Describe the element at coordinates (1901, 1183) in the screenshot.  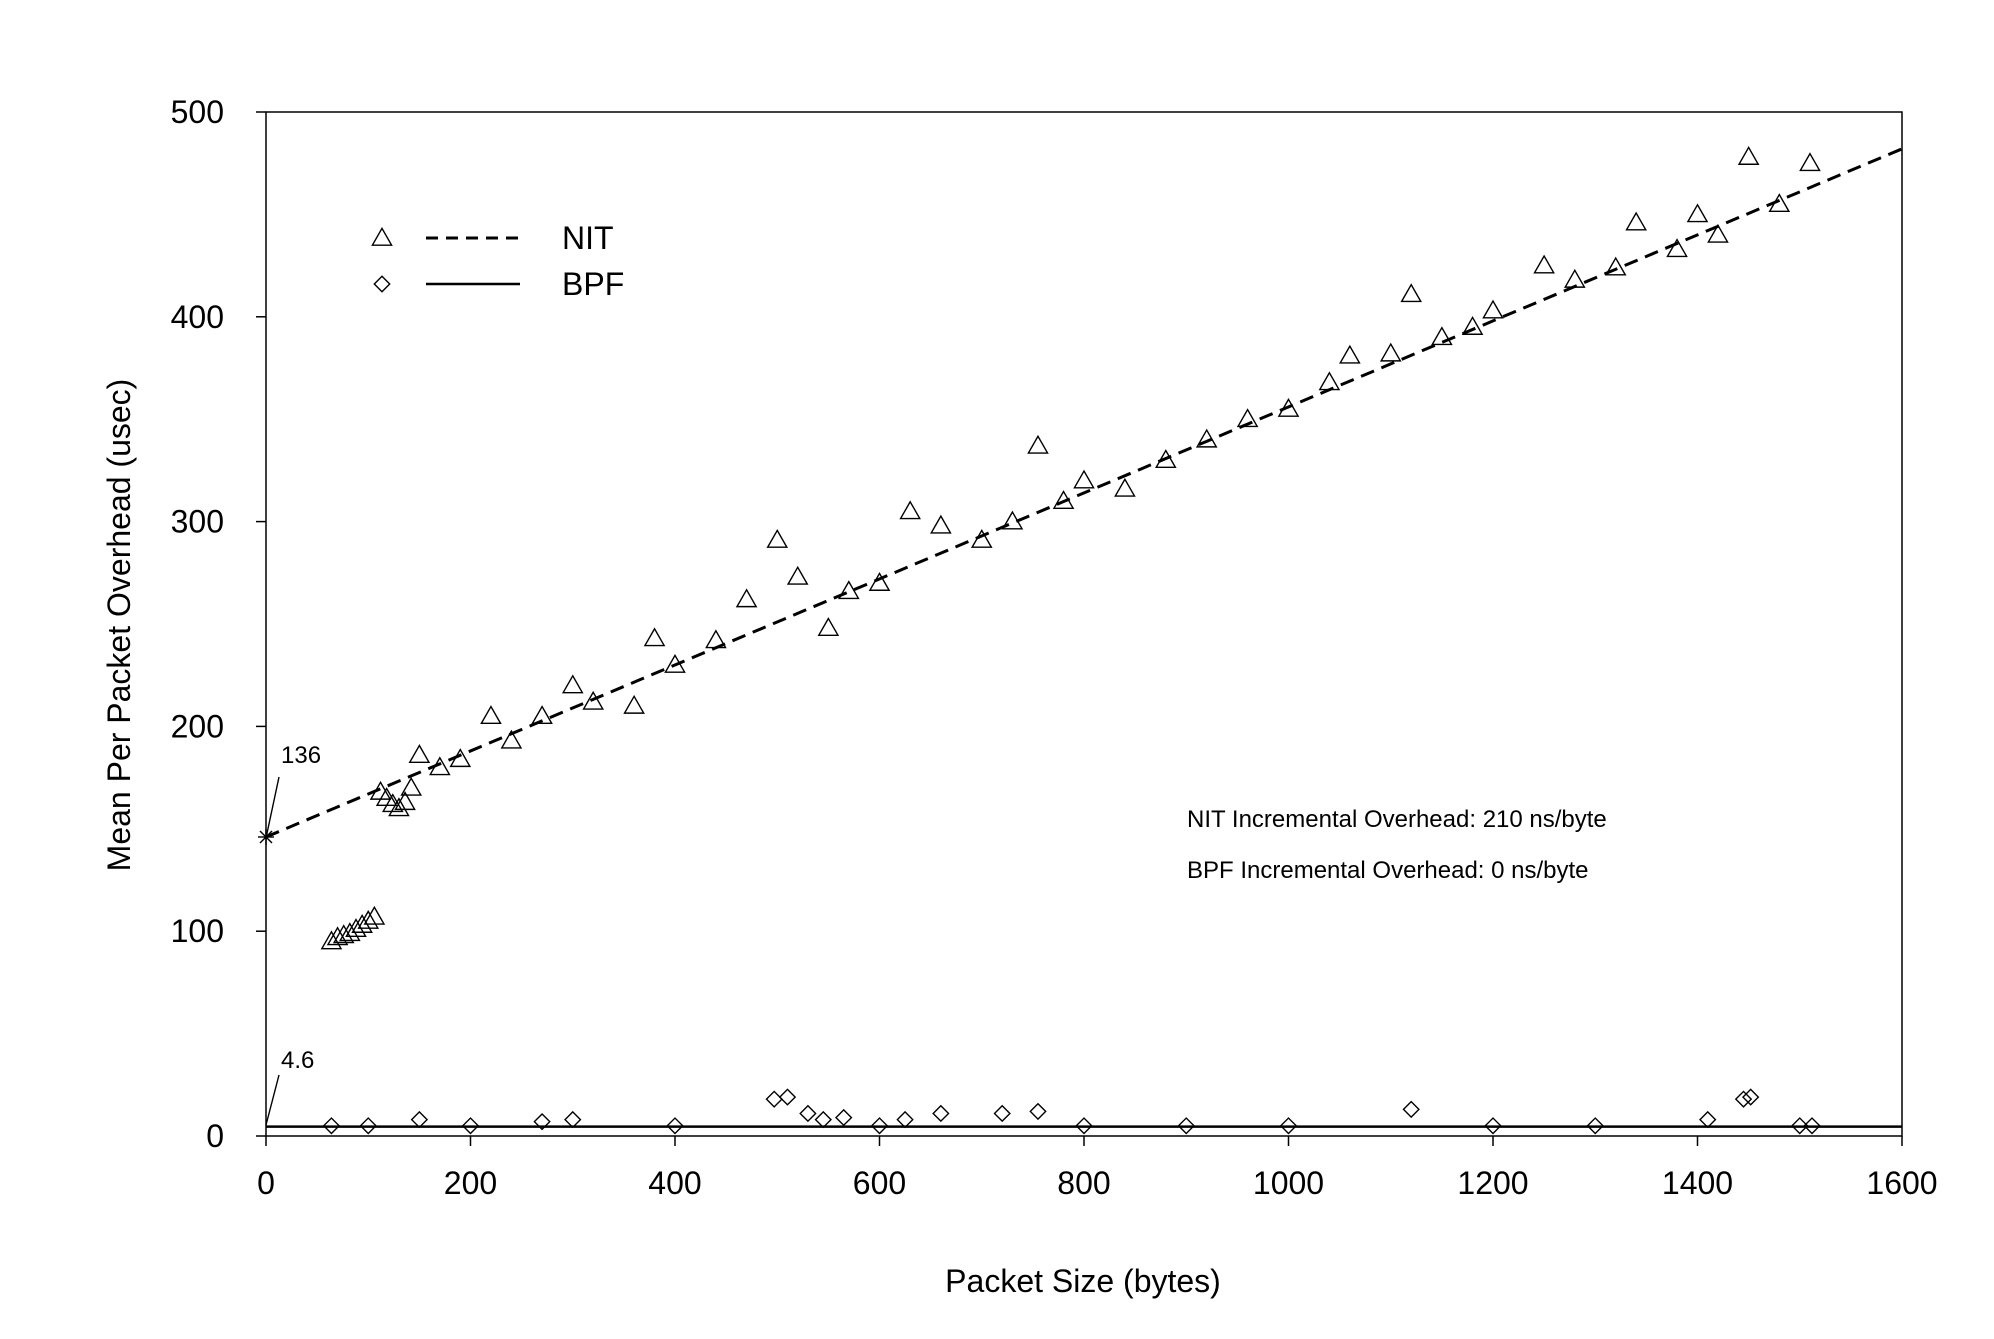
I see `x-tick-label: 1600` at that location.